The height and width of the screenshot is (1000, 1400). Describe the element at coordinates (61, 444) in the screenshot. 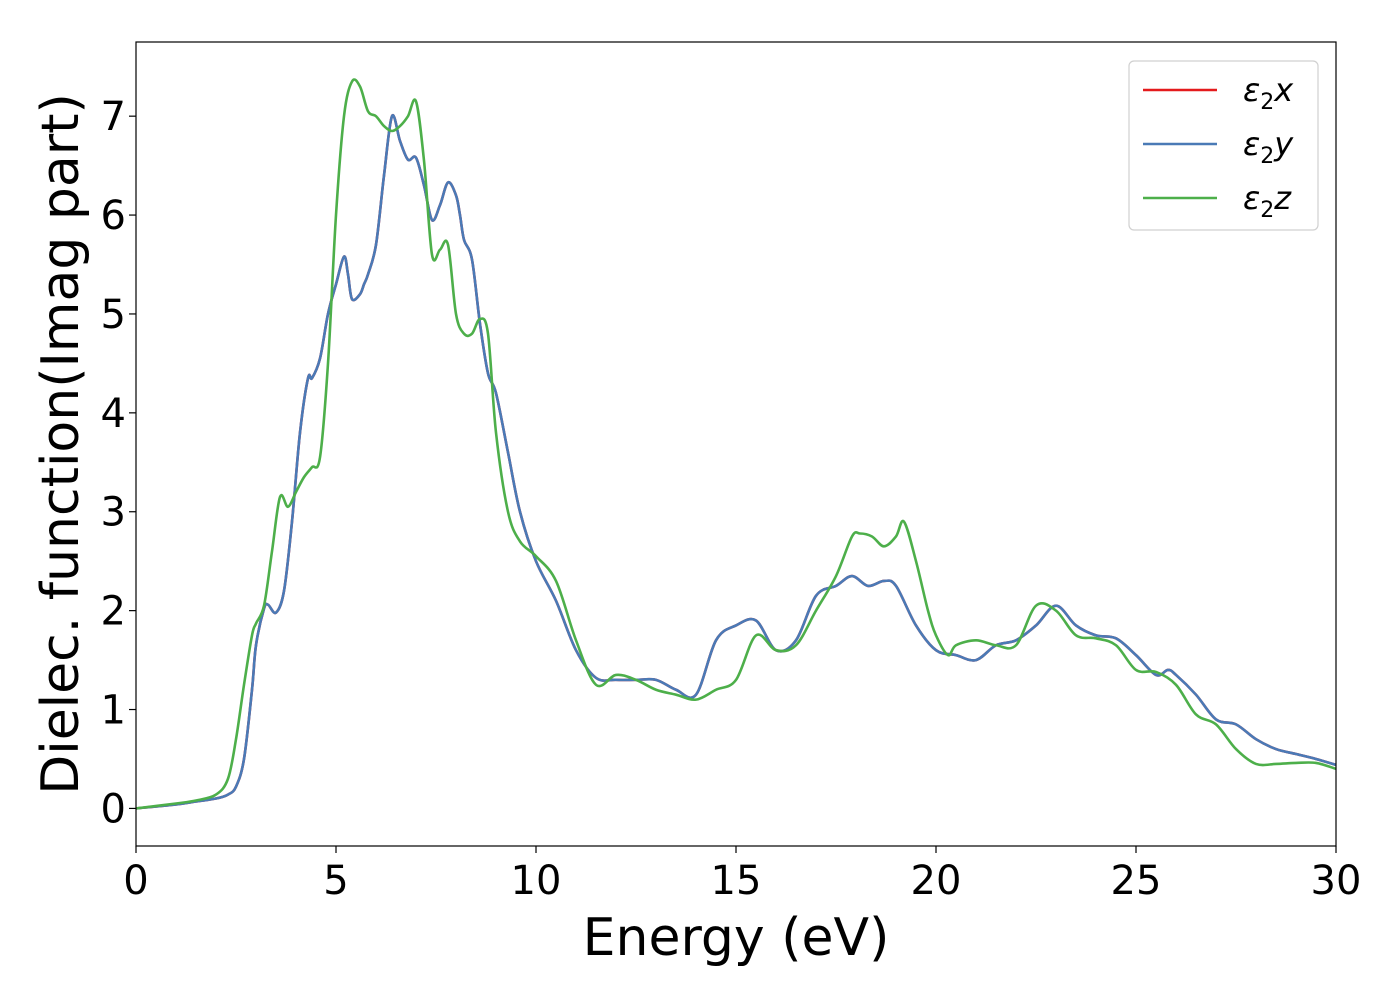

I see `y-axis-label: Dielec. function(Imag part)` at that location.